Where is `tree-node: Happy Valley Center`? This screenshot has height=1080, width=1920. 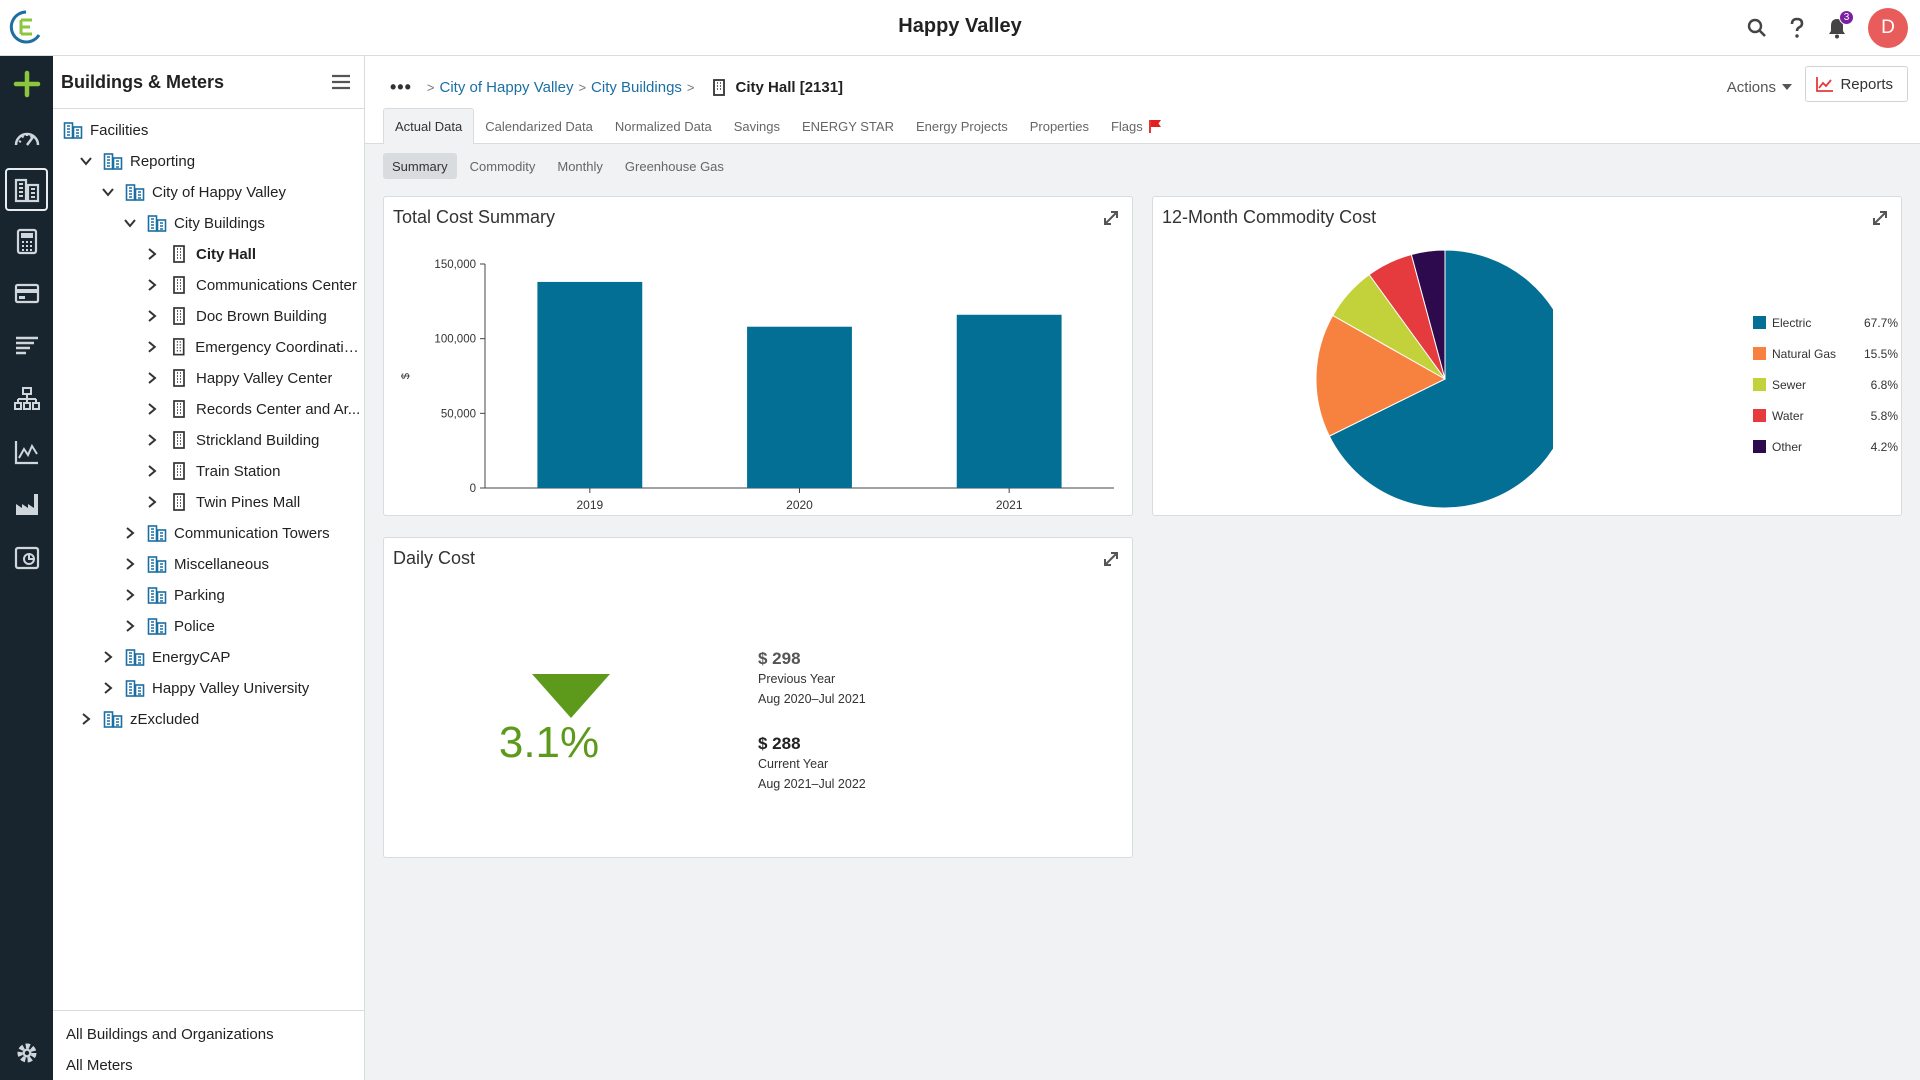
tree-node: Happy Valley Center is located at coordinates (238, 378).